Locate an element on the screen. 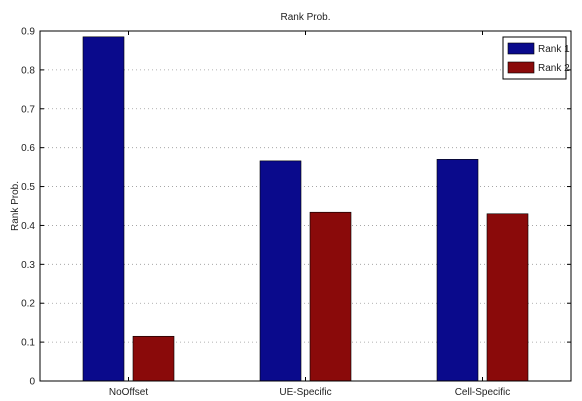 The width and height of the screenshot is (582, 401). y-tick-label: 0.9 is located at coordinates (28, 32).